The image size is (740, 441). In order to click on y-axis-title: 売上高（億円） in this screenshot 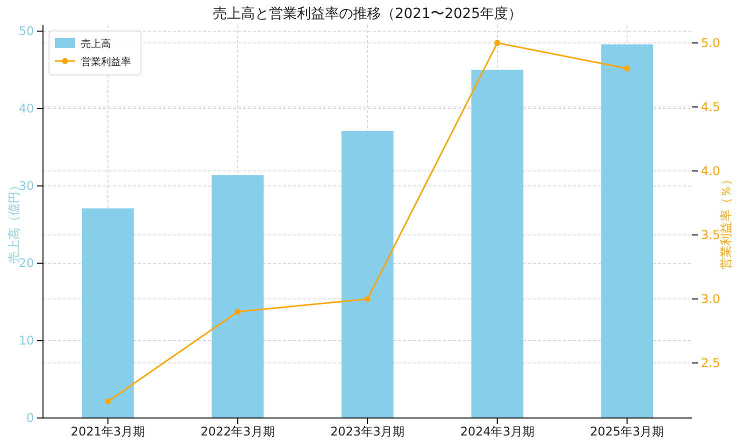, I will do `click(14, 222)`.